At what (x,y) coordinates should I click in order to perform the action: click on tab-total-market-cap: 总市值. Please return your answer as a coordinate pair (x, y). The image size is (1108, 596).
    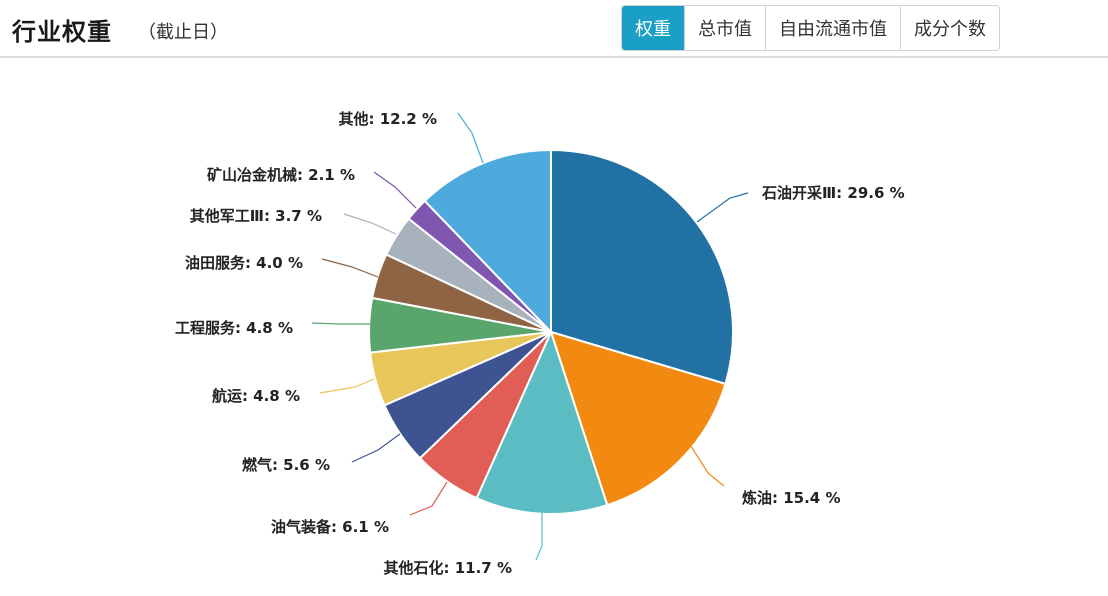
    Looking at the image, I should click on (724, 28).